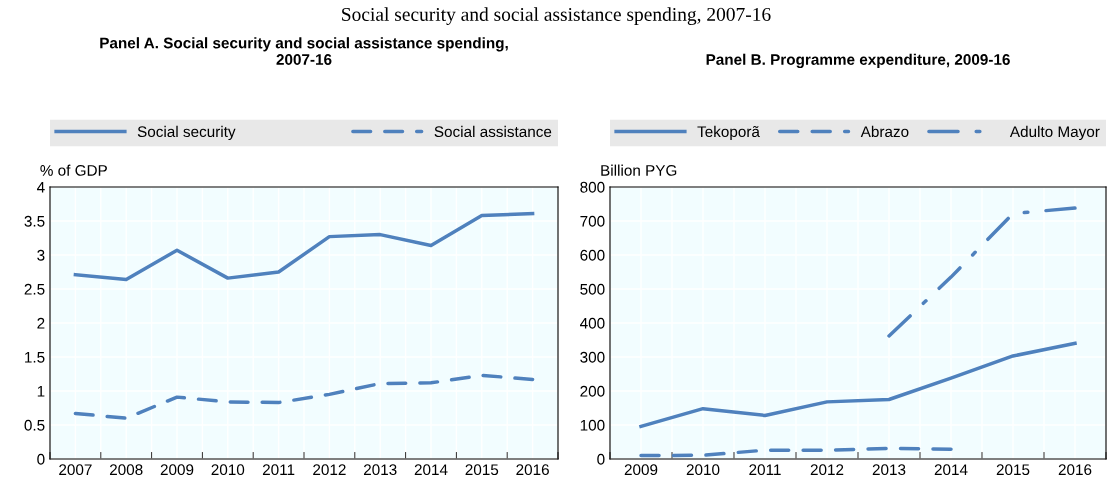 The height and width of the screenshot is (485, 1112). What do you see at coordinates (126, 470) in the screenshot?
I see `x-tick-label: 2008` at bounding box center [126, 470].